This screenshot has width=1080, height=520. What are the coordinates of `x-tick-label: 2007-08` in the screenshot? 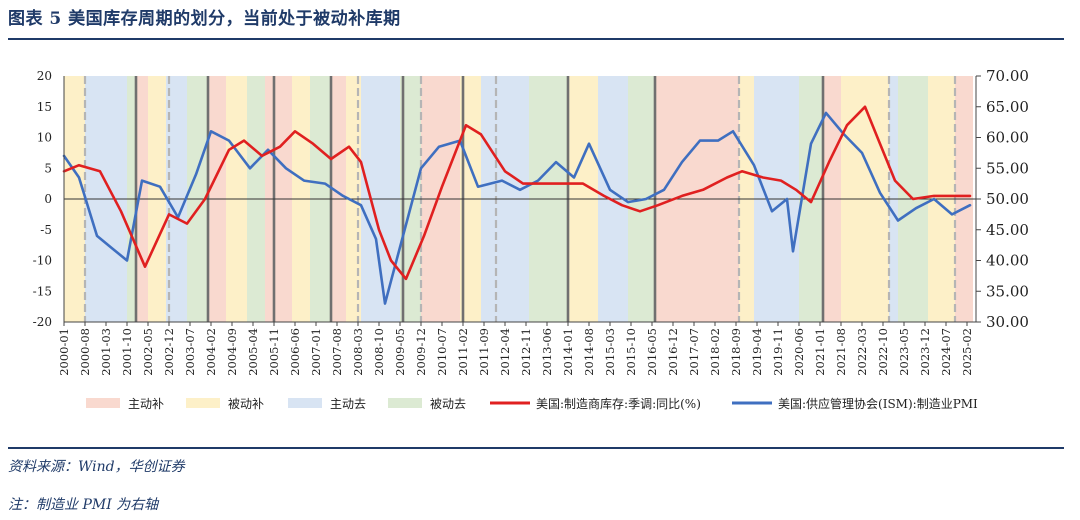 It's located at (337, 352).